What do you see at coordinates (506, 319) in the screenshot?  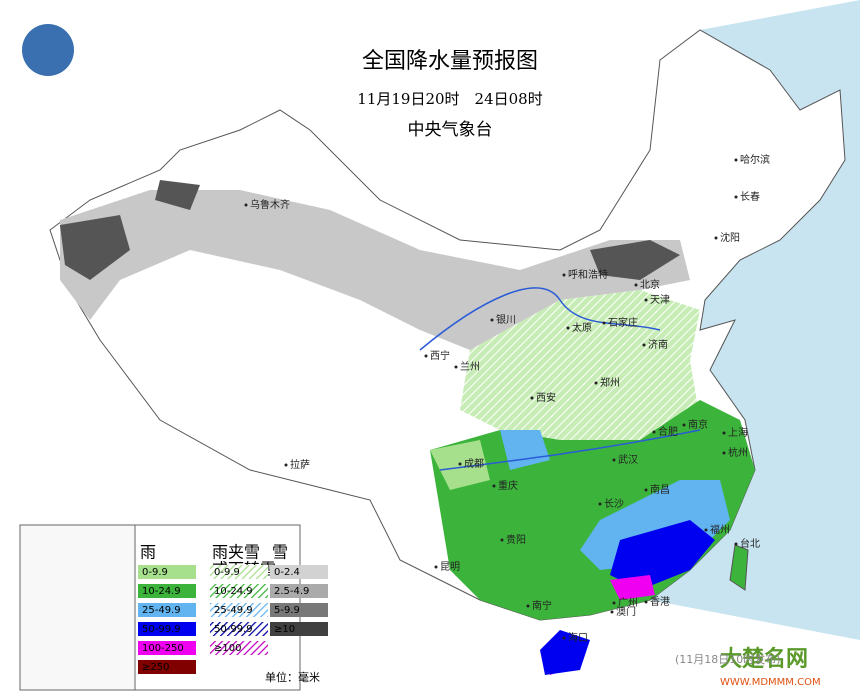 I see `city-label: 银川` at bounding box center [506, 319].